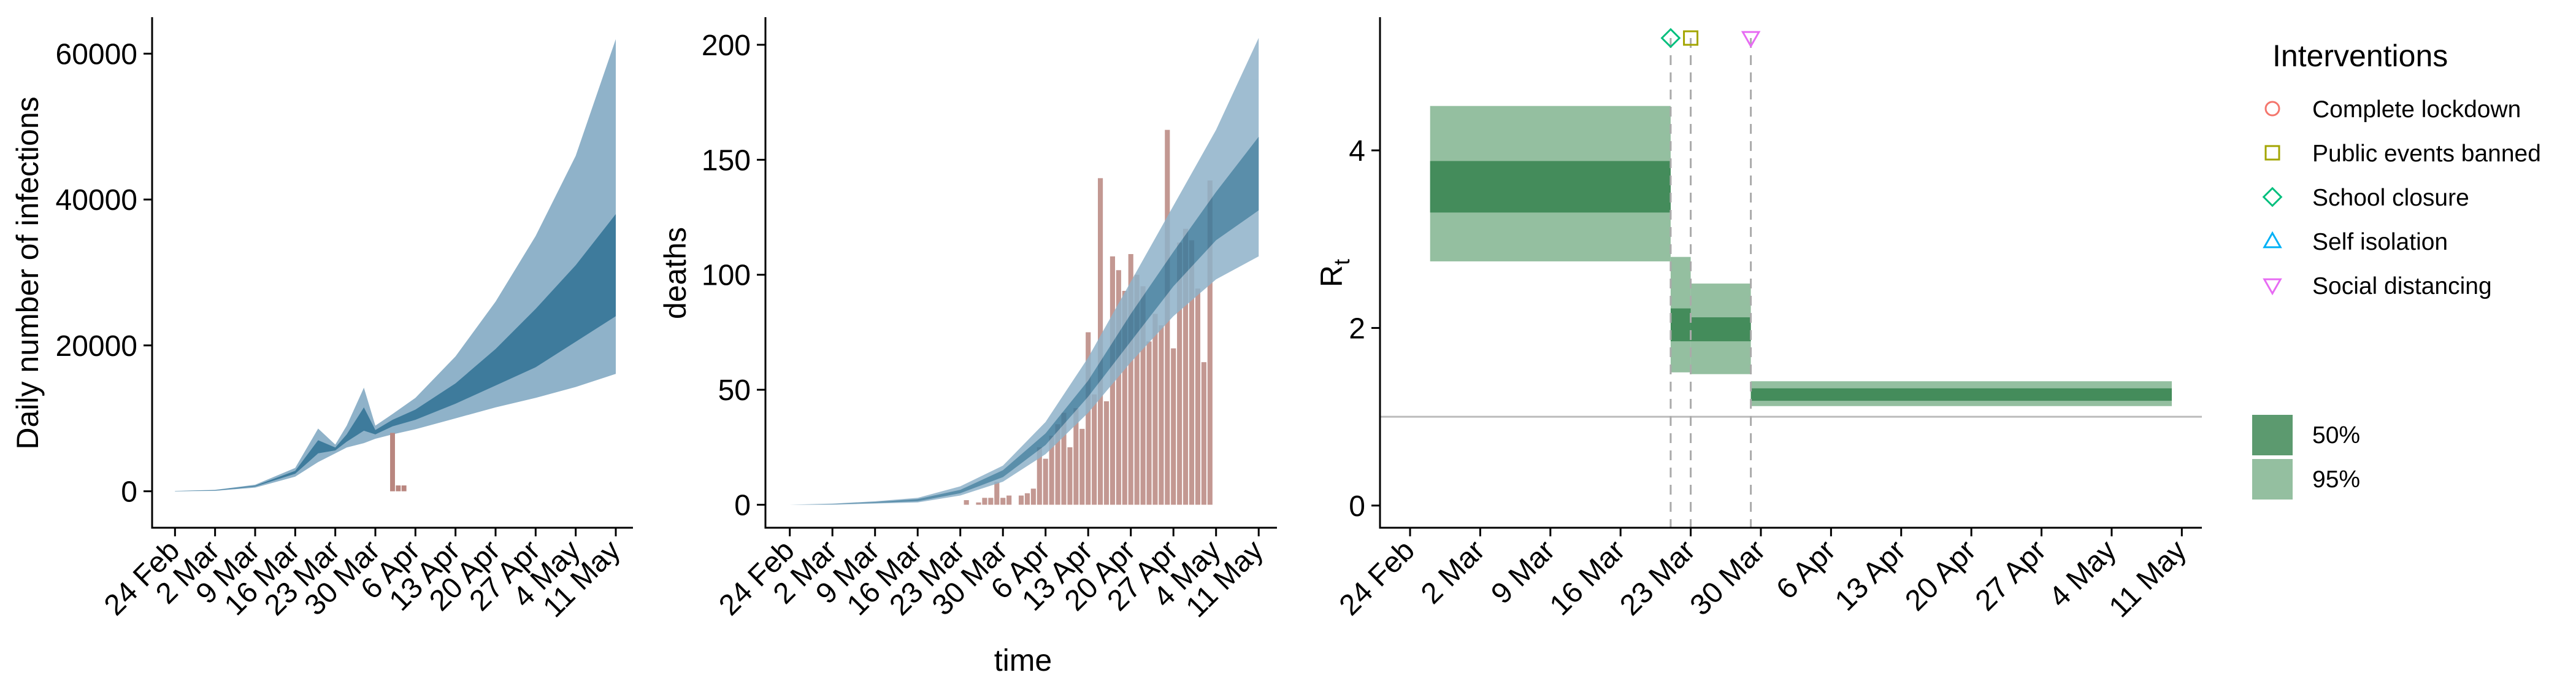 This screenshot has height=683, width=2576. Describe the element at coordinates (2390, 198) in the screenshot. I see `legend-label: School closure` at that location.